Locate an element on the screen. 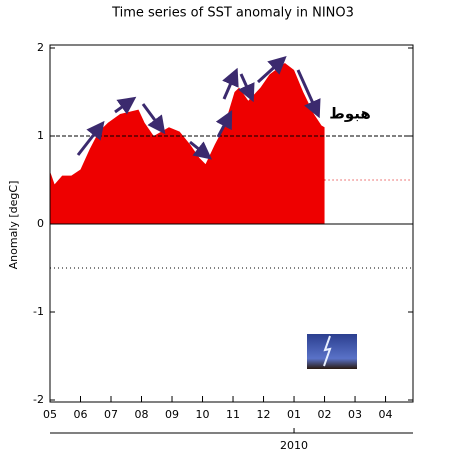 The width and height of the screenshot is (466, 457). annotation: هبوط is located at coordinates (350, 114).